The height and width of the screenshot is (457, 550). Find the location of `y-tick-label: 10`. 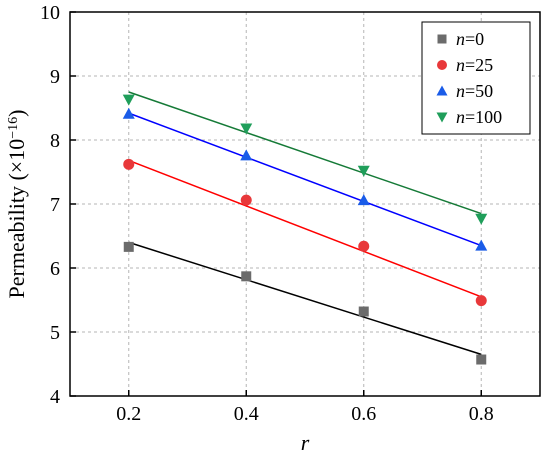

y-tick-label: 10 is located at coordinates (50, 13).